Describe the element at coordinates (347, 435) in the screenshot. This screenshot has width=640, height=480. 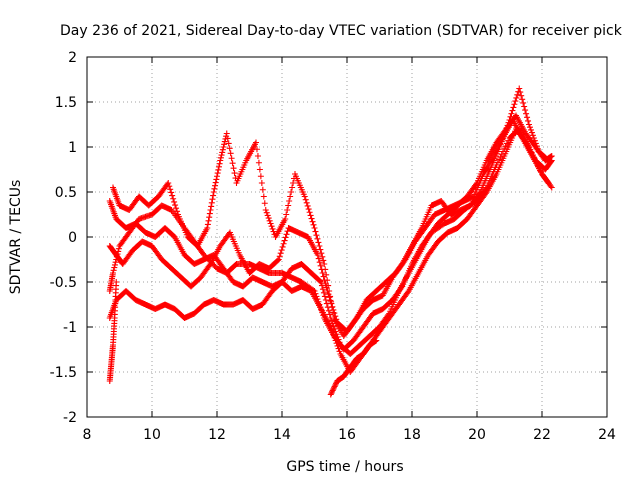
I see `x-tick-label: 16` at that location.